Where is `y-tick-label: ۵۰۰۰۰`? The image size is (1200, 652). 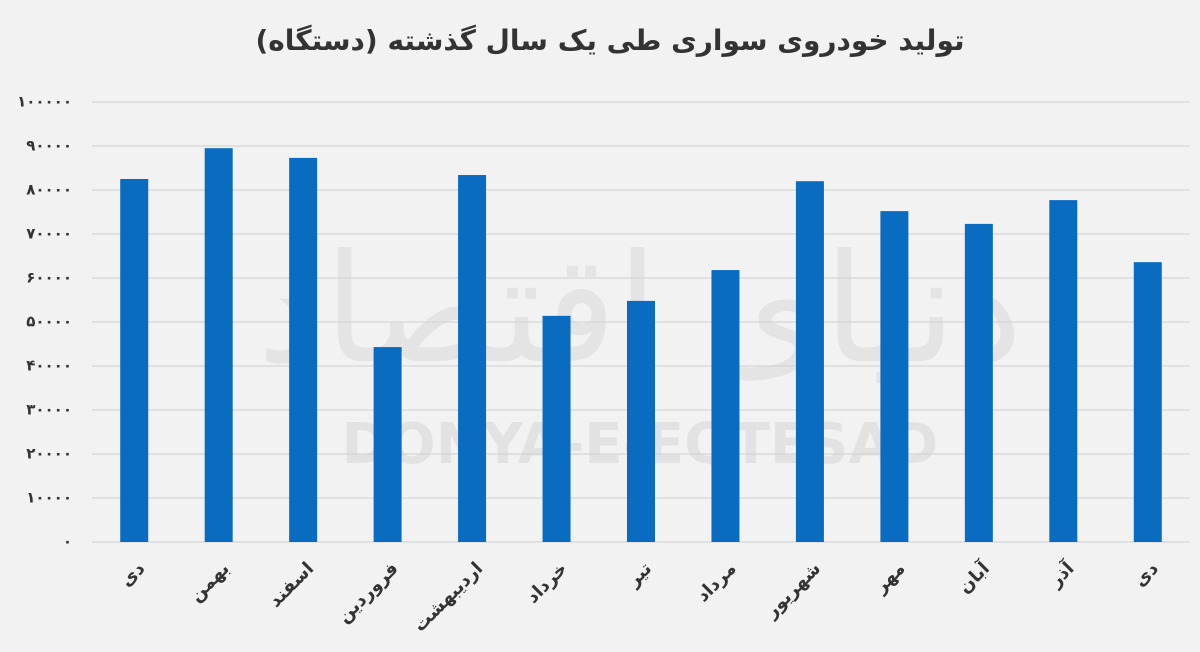
y-tick-label: ۵۰۰۰۰ is located at coordinates (49, 322).